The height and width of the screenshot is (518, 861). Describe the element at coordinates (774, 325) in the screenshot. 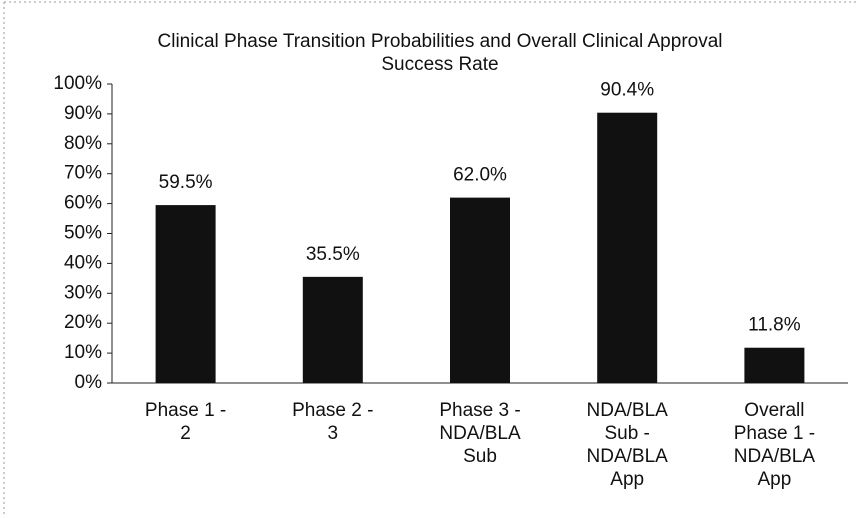

I see `data-label: 11.8%` at that location.